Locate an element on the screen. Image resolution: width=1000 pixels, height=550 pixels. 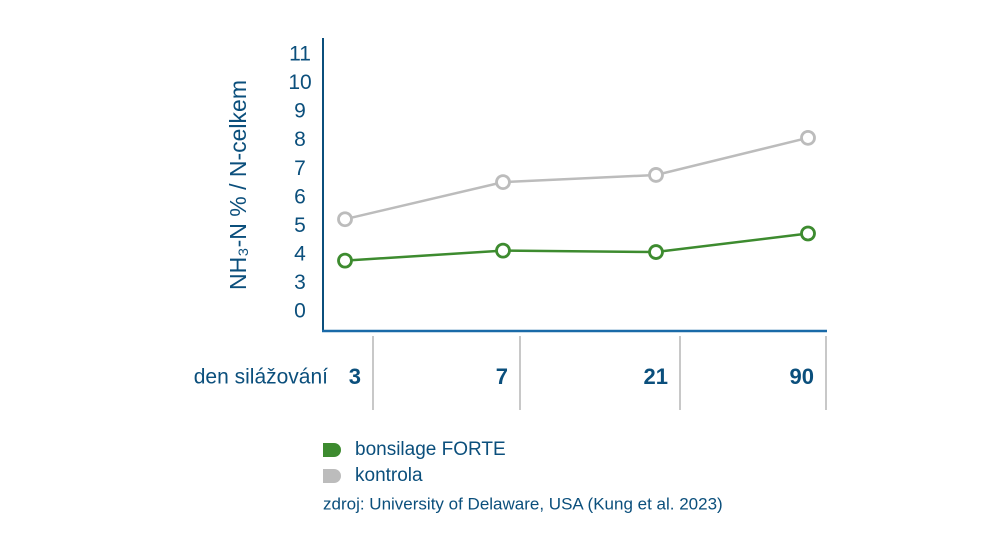
y-tick-label: 7 is located at coordinates (300, 168).